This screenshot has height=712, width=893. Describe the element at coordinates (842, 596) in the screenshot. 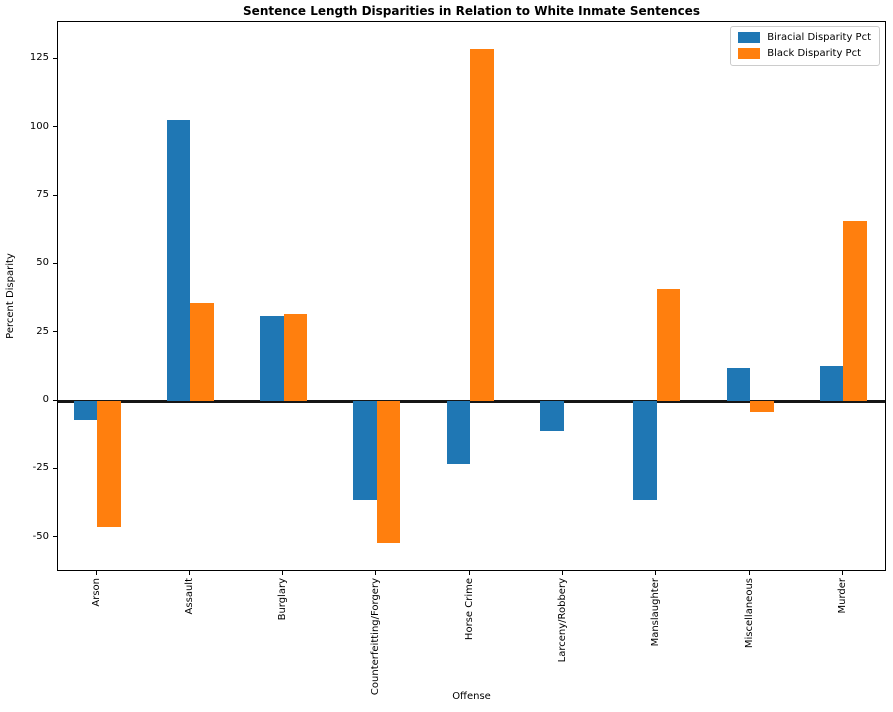

I see `x-tick-label-murder: Murder` at that location.